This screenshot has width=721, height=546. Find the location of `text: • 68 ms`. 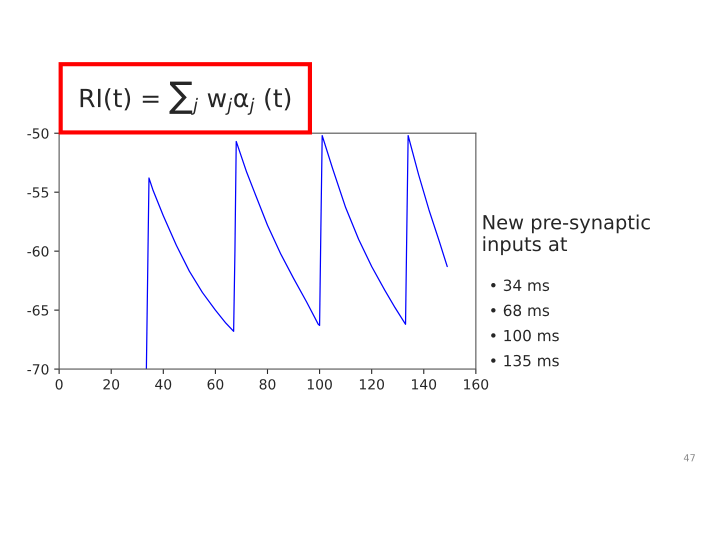

text: • 68 ms is located at coordinates (520, 310).